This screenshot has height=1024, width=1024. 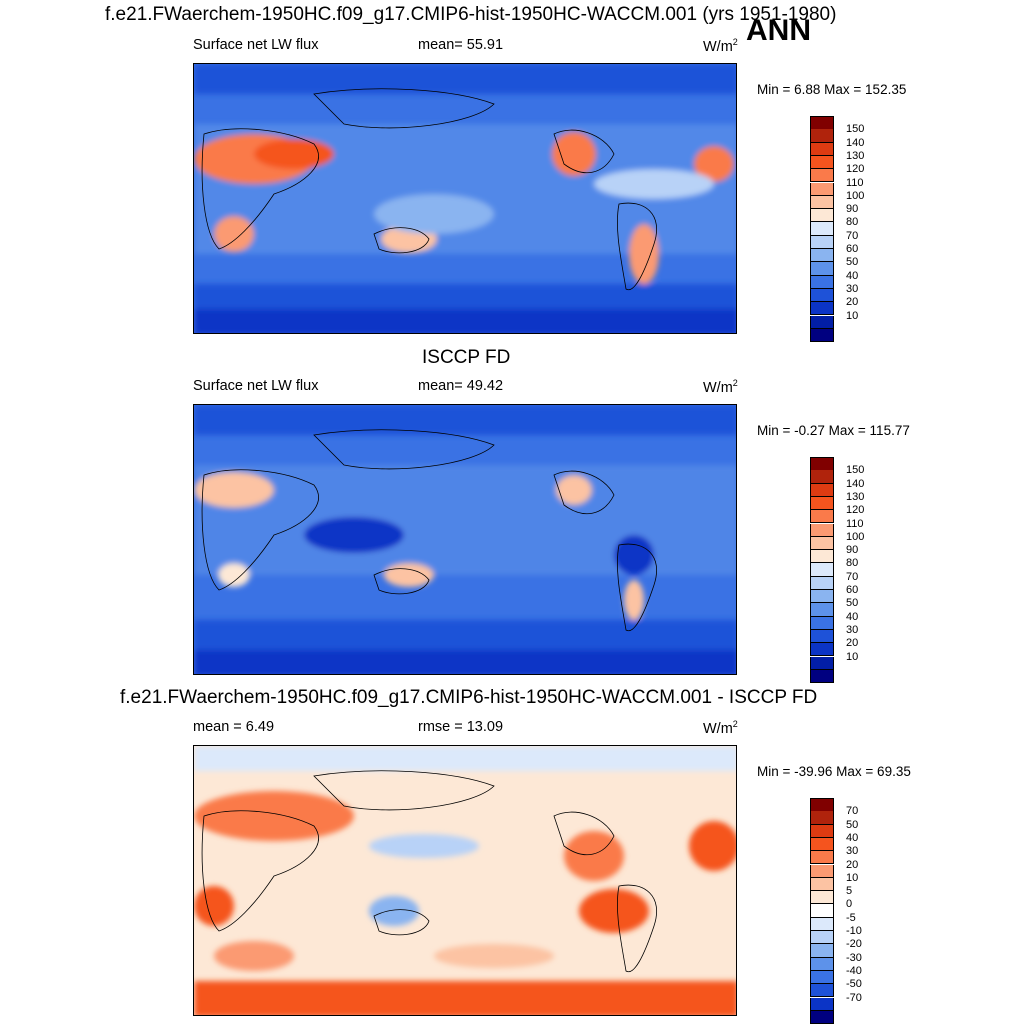 What do you see at coordinates (465, 880) in the screenshot?
I see `panel-diff-map` at bounding box center [465, 880].